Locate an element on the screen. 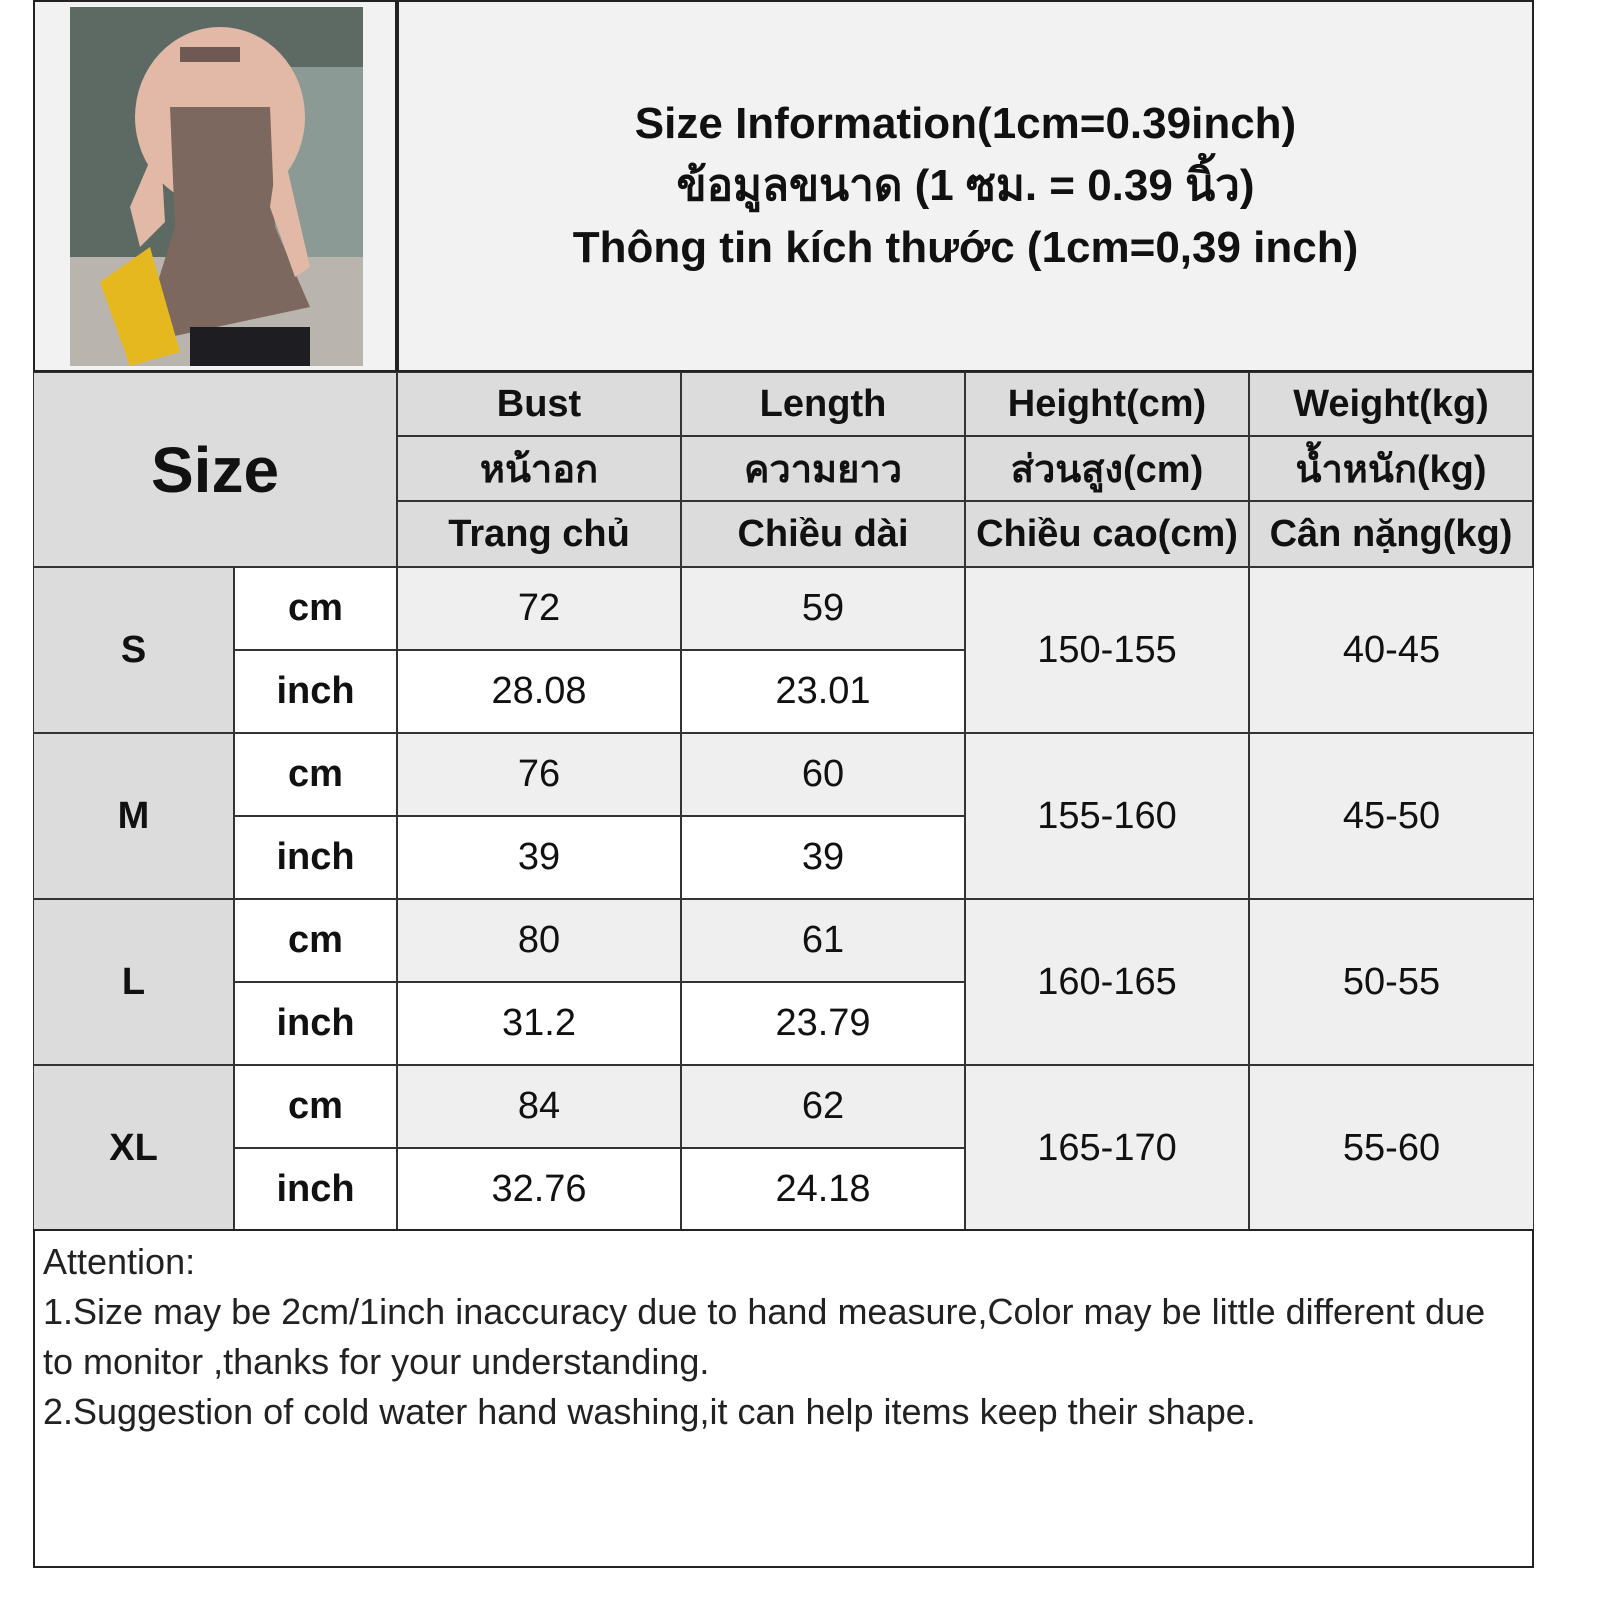 Image resolution: width=1600 pixels, height=1600 pixels. title-vietnamese: Thông tin kích thước (1cm=0,39 inch) is located at coordinates (965, 247).